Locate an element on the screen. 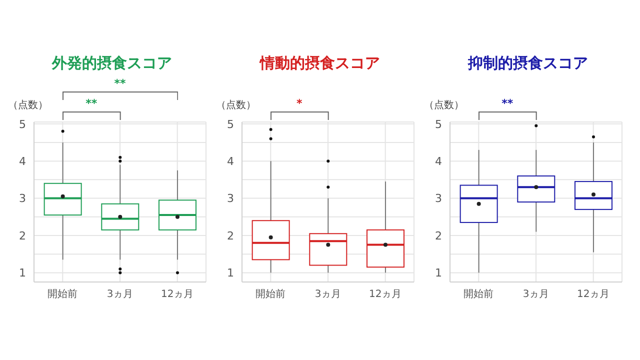  chart-title: 抑制的摂食スコア is located at coordinates (527, 63).